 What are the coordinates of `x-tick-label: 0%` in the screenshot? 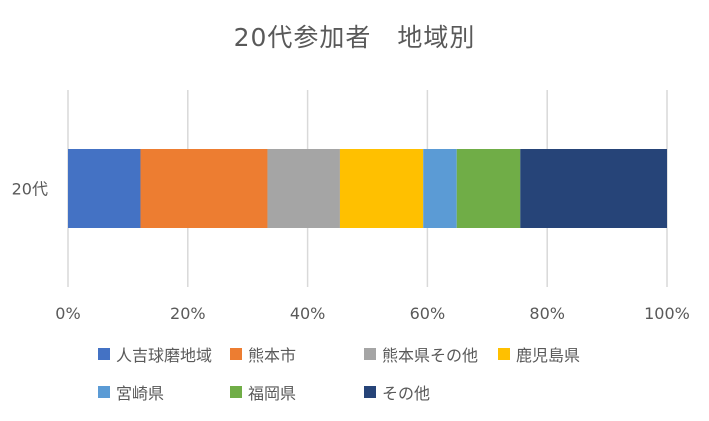 It's located at (67, 313).